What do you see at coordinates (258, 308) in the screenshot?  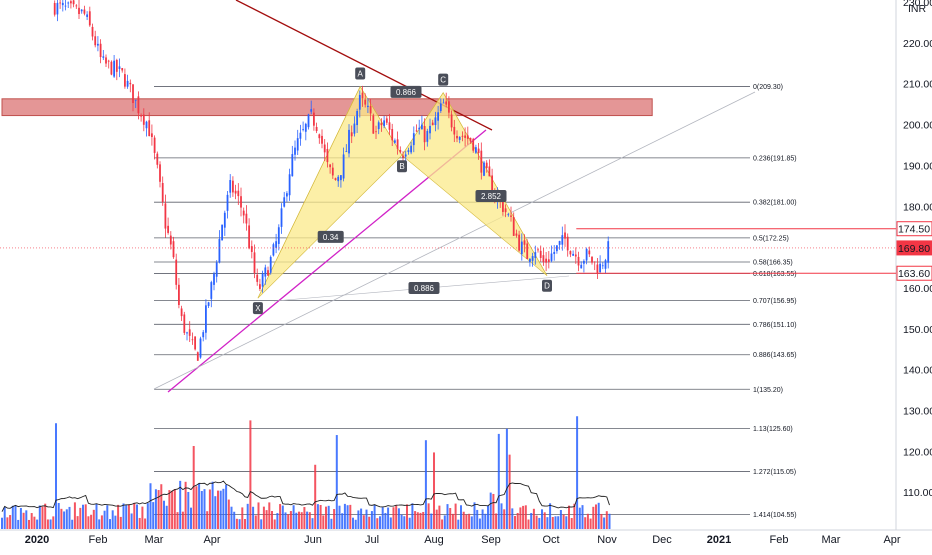 I see `pattern-point-x: X` at bounding box center [258, 308].